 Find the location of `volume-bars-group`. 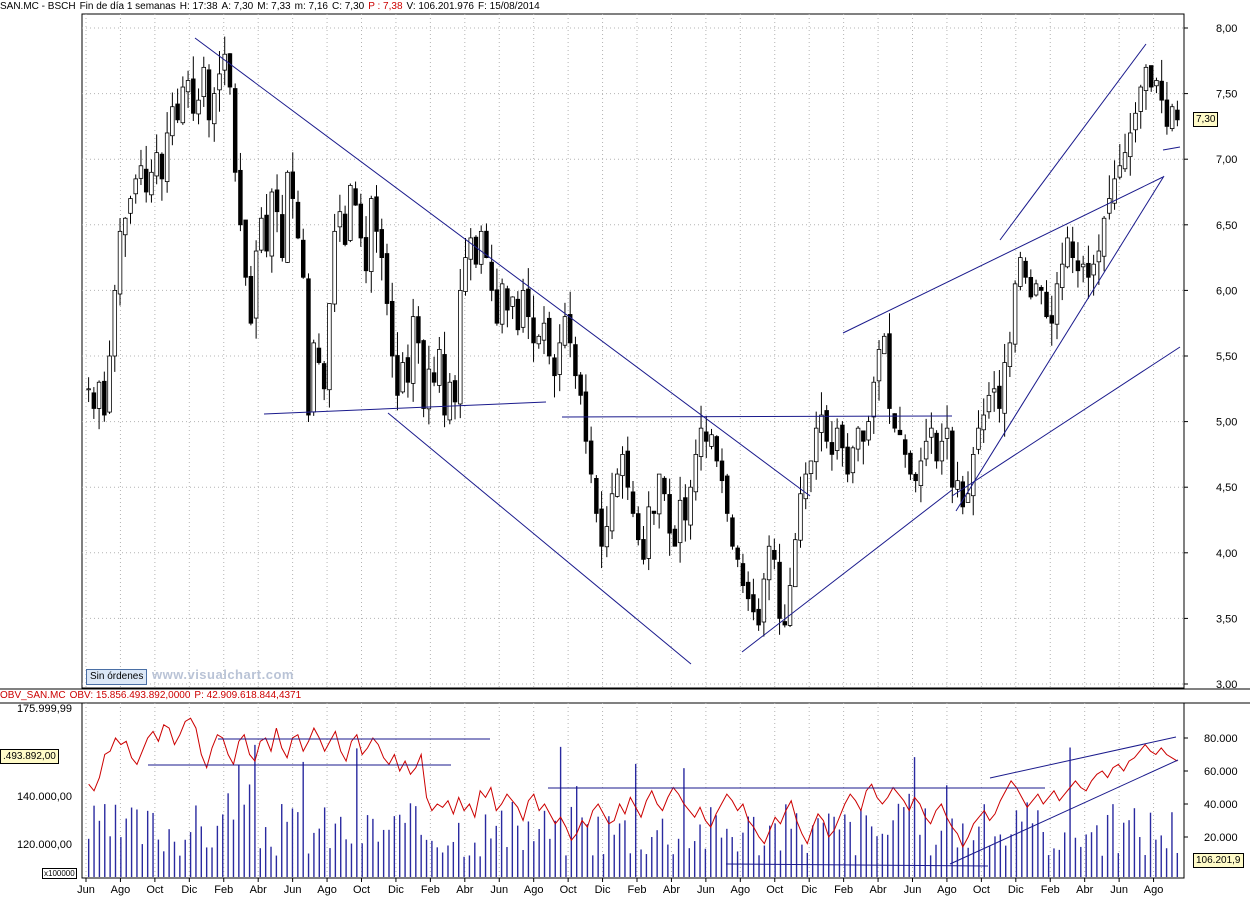

volume-bars-group is located at coordinates (633, 810).